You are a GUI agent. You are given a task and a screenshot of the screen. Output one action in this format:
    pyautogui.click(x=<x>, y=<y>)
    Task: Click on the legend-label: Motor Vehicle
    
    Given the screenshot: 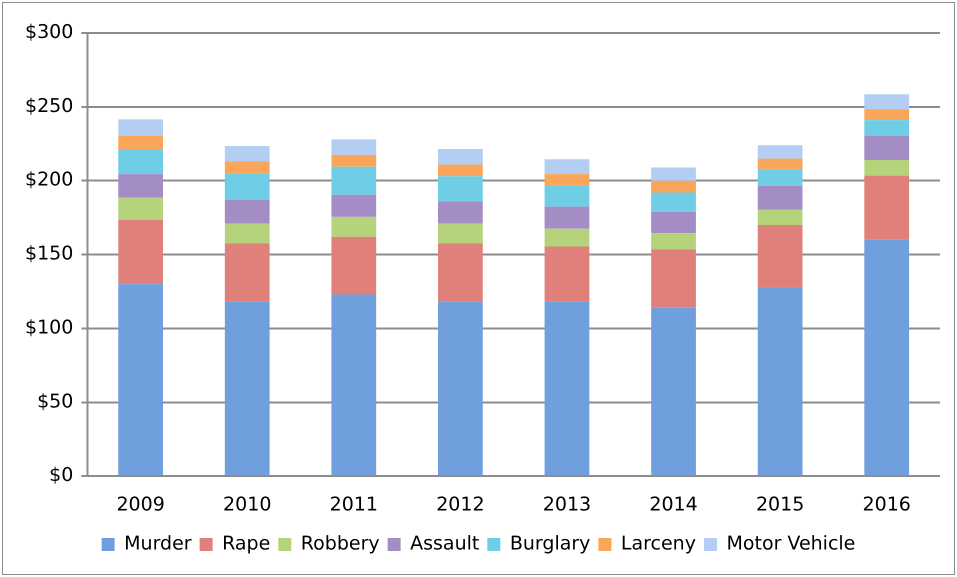 What is the action you would take?
    pyautogui.click(x=791, y=543)
    